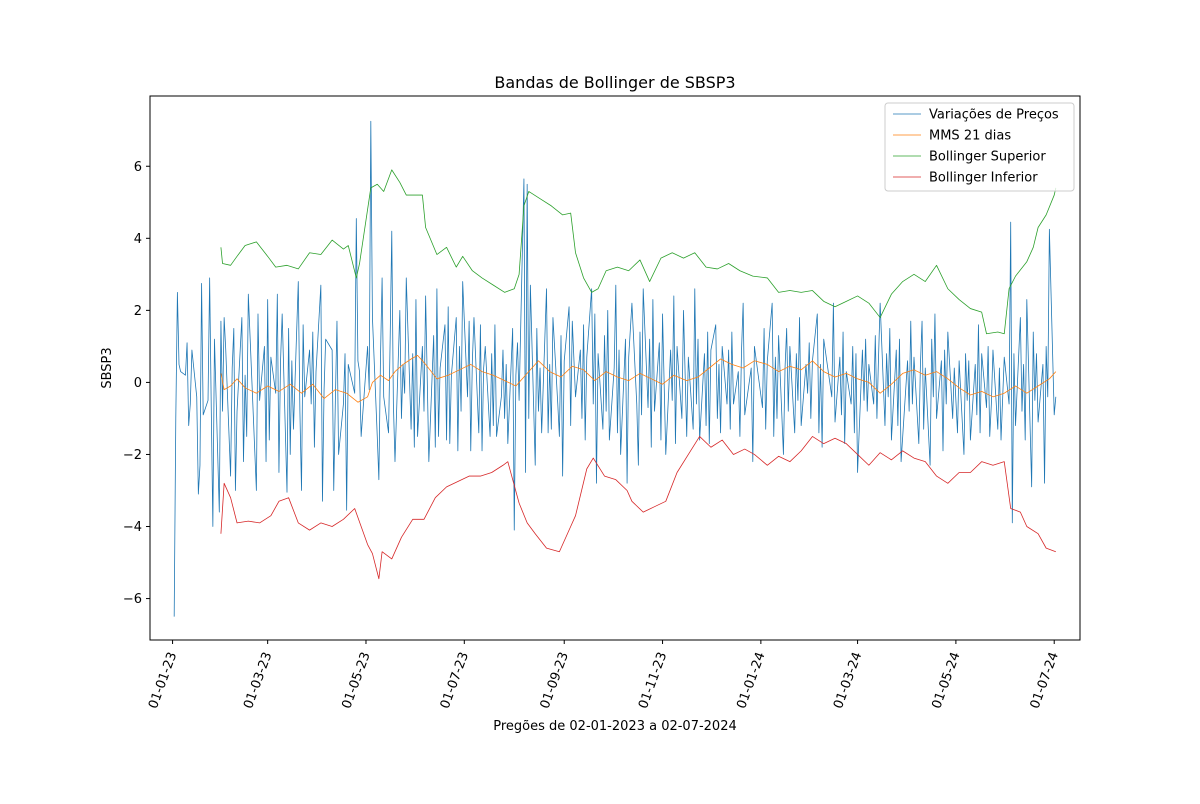 This screenshot has height=804, width=1200. Describe the element at coordinates (138, 311) in the screenshot. I see `y-tick-label: 2` at that location.